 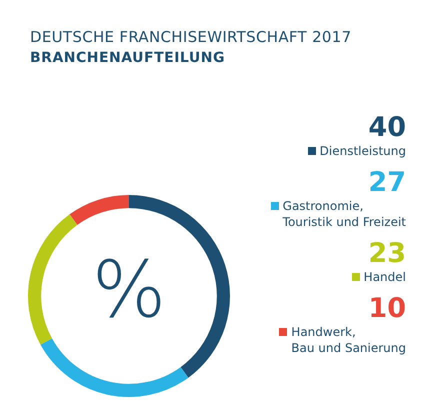 I want to click on data-label: 10, so click(x=386, y=308).